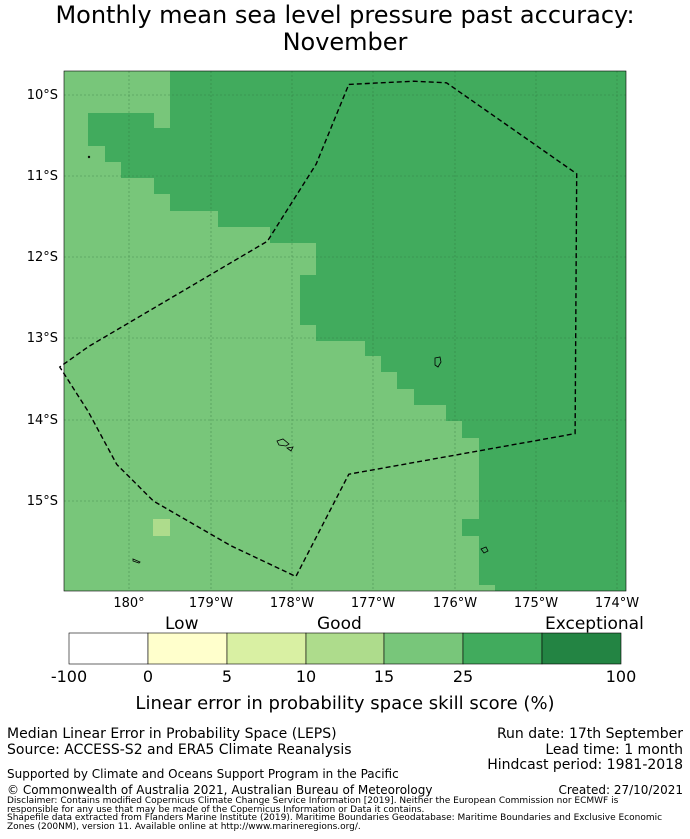 Image resolution: width=690 pixels, height=839 pixels. I want to click on colorbar-tick: -100, so click(69, 676).